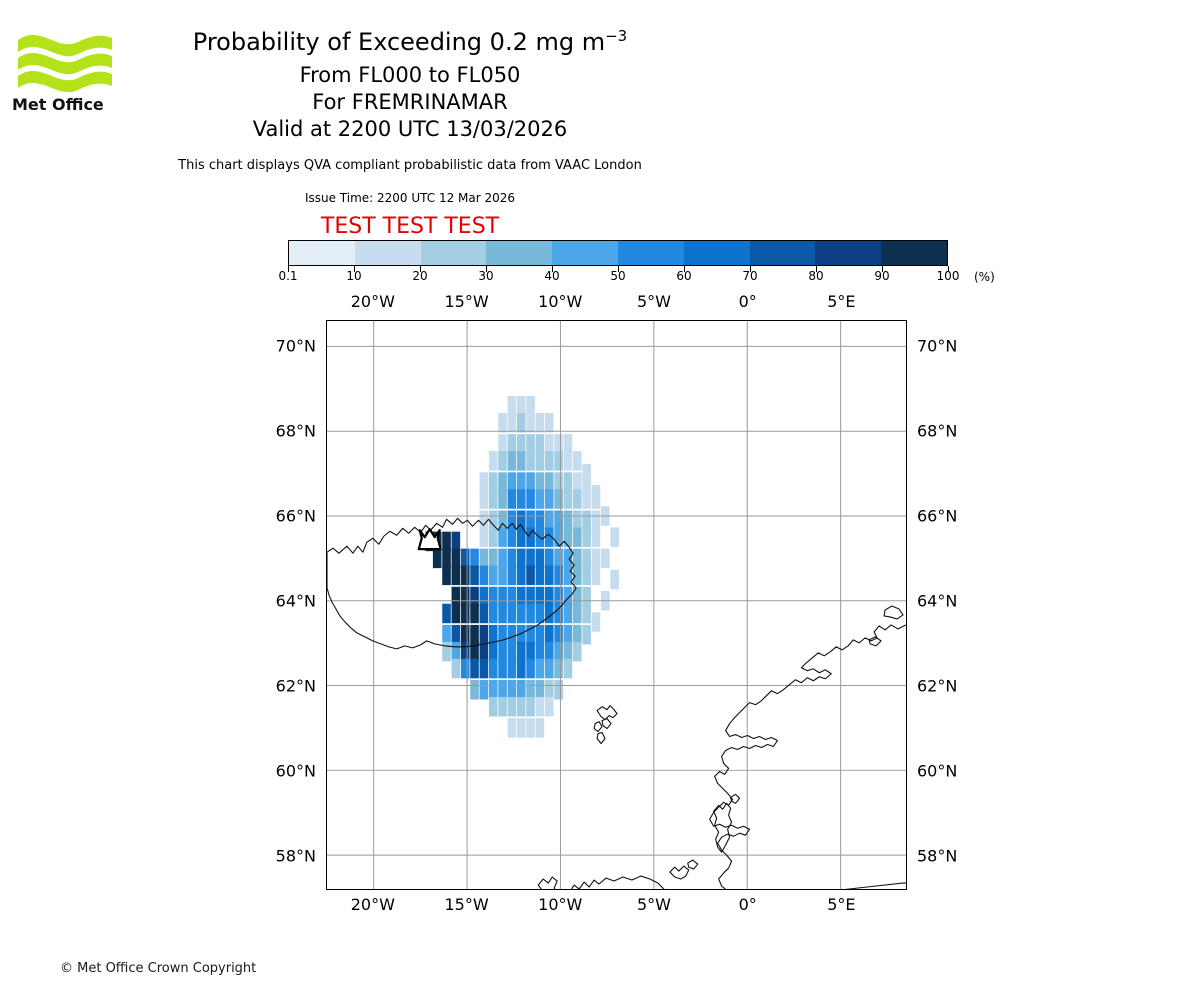 Image resolution: width=1200 pixels, height=1000 pixels. Describe the element at coordinates (653, 904) in the screenshot. I see `lon-label-bottom: 5°W` at that location.